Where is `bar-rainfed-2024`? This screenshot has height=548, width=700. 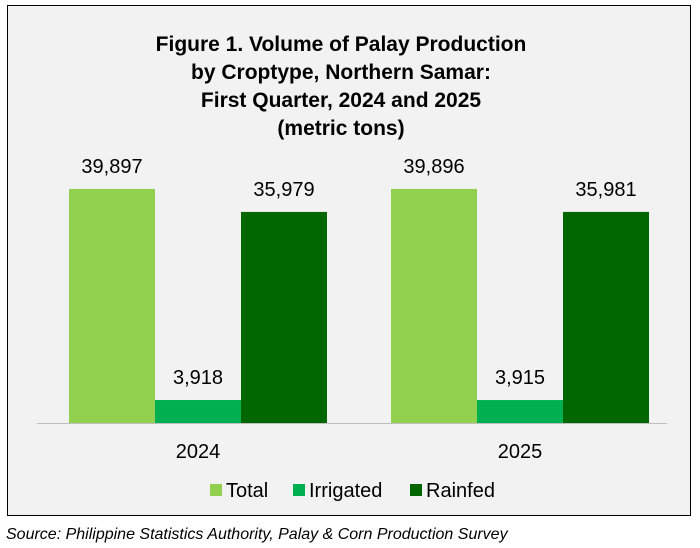
bar-rainfed-2024 is located at coordinates (284, 317).